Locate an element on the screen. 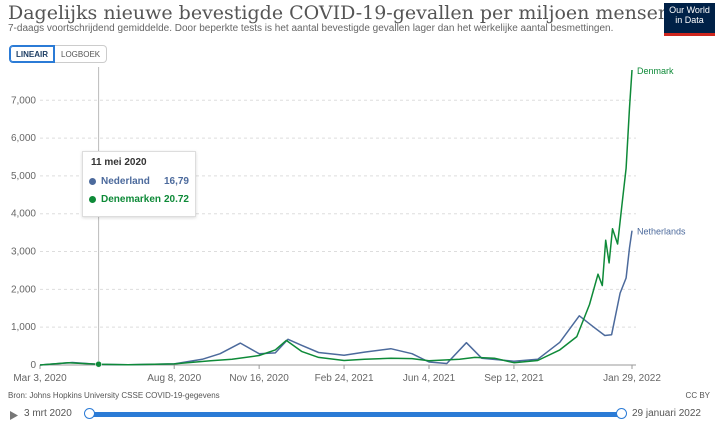  tooltip-value: 16,79 is located at coordinates (176, 181).